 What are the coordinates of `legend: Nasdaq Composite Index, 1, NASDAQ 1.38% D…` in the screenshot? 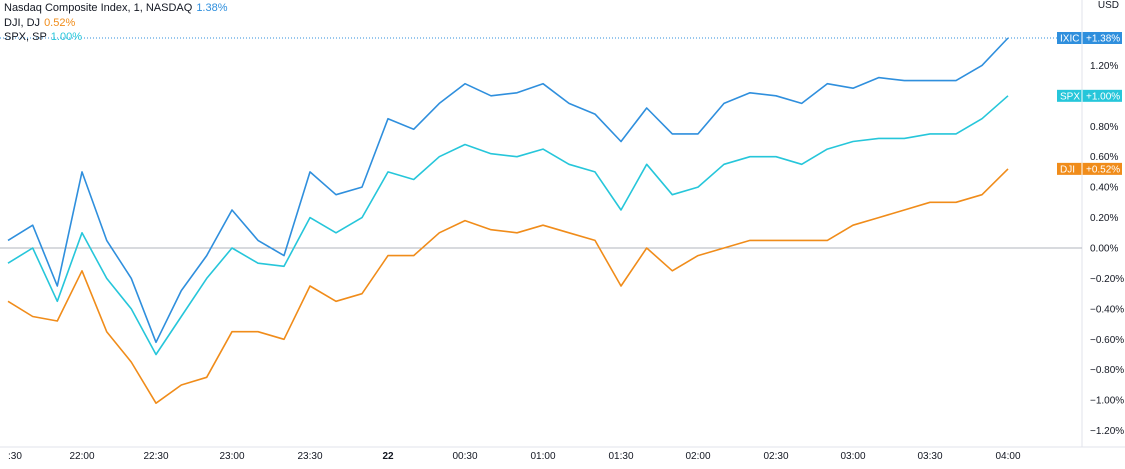 It's located at (116, 23).